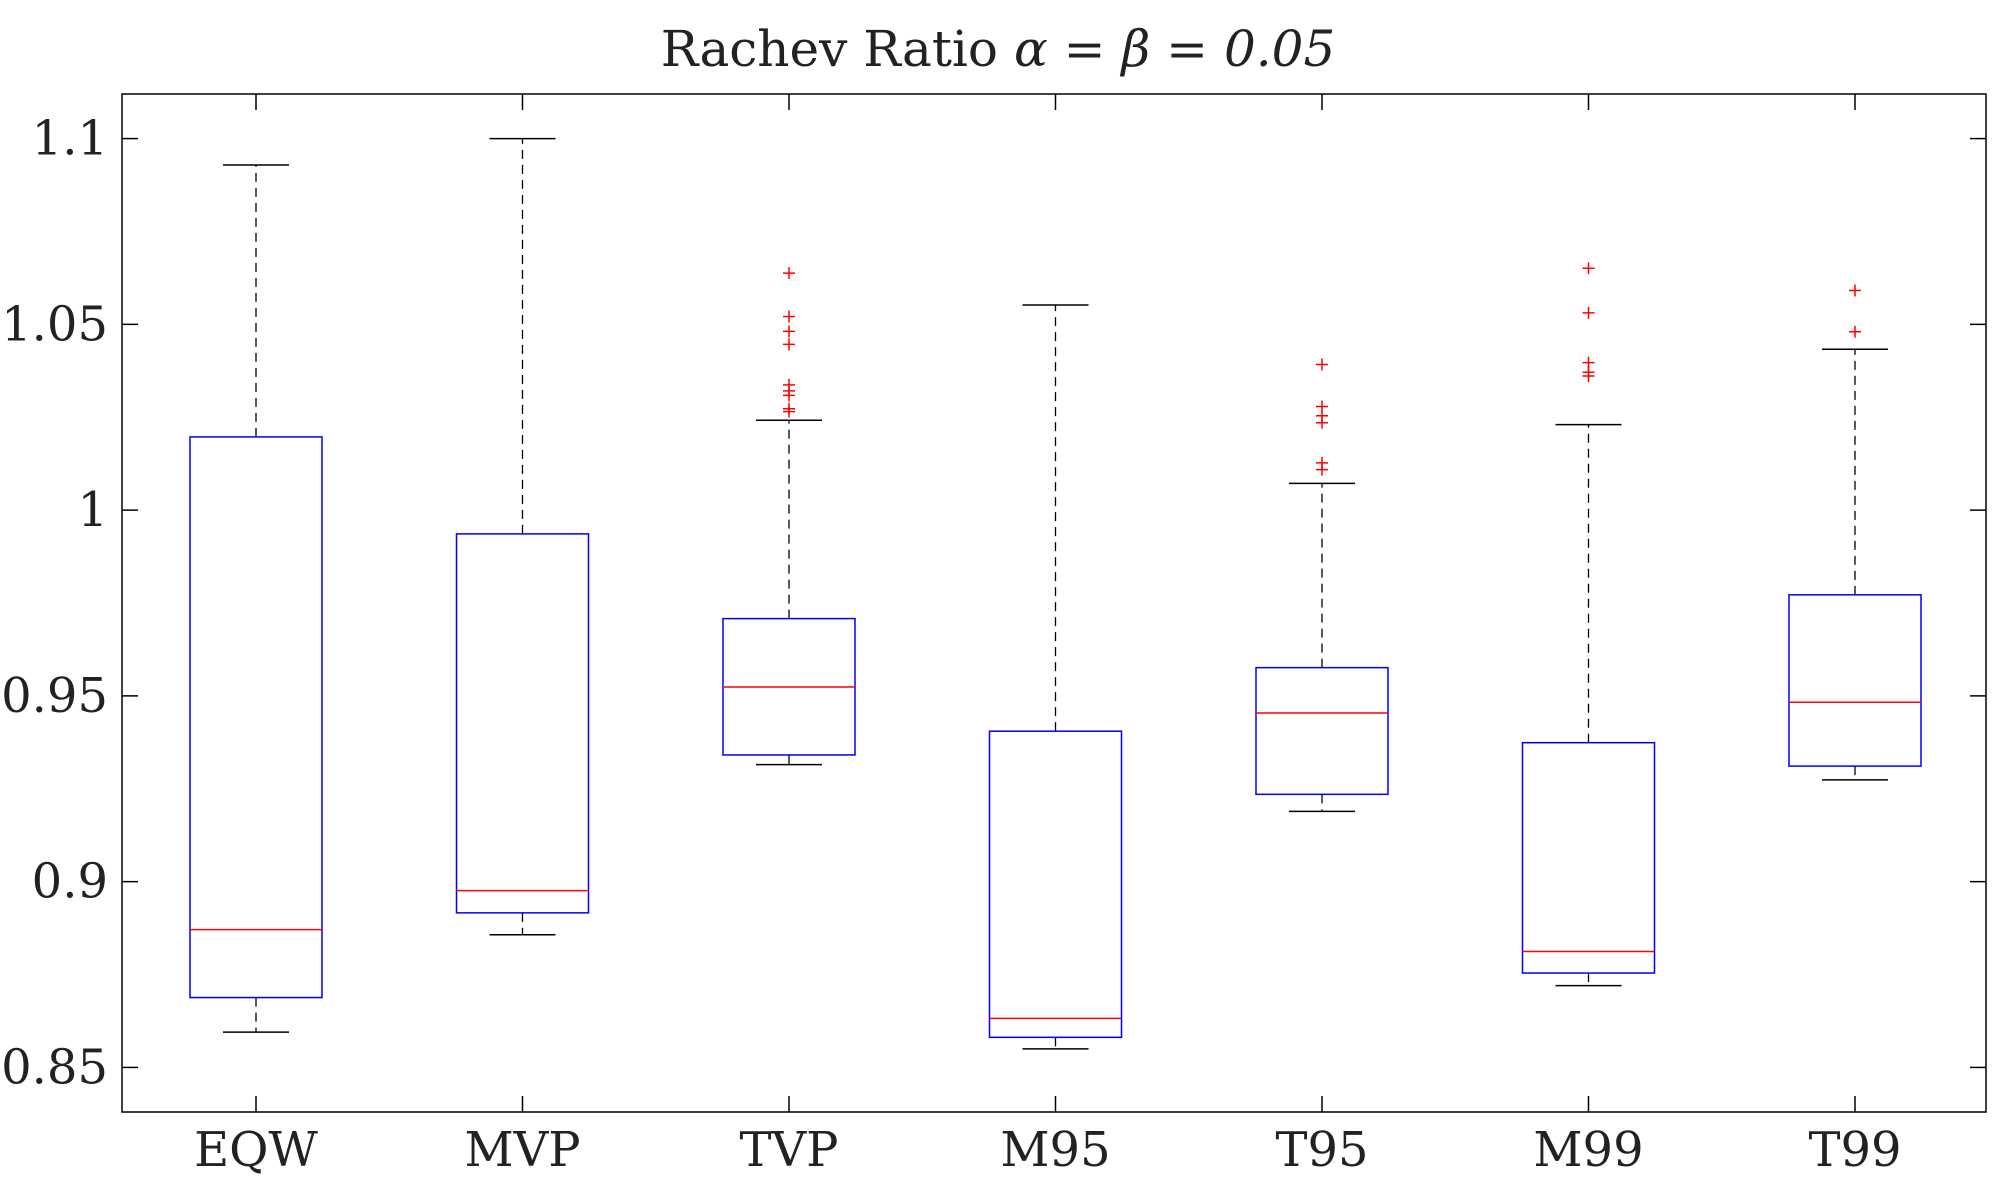 This screenshot has width=1996, height=1195. I want to click on y-tick-label: 0.85, so click(54, 1067).